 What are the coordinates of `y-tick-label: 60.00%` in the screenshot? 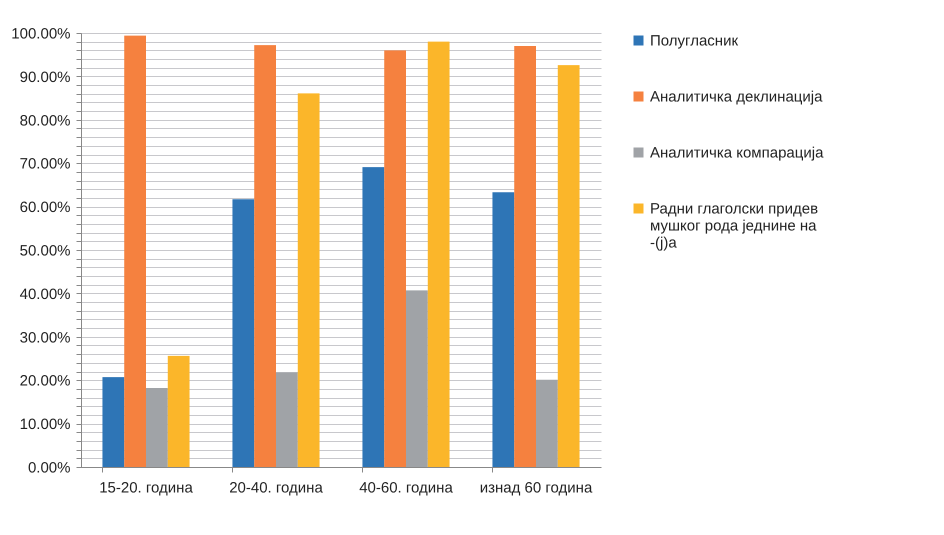 It's located at (45, 207).